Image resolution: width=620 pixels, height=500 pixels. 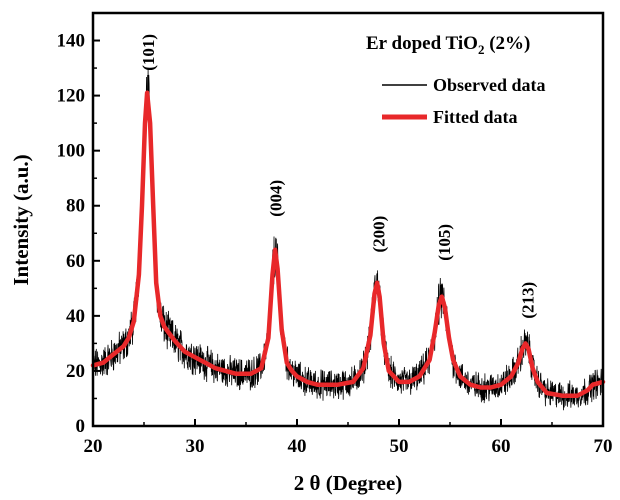 I want to click on x-tick-label: 40, so click(x=297, y=446).